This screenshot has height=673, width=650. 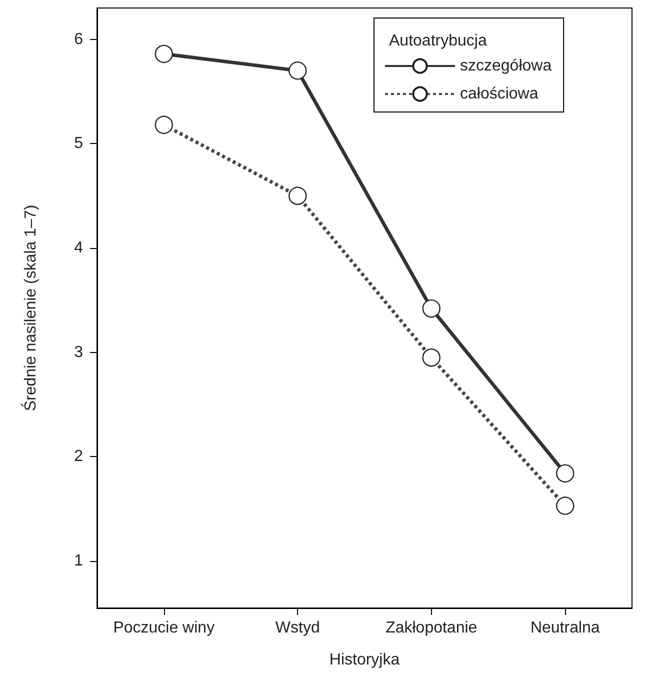 What do you see at coordinates (79, 352) in the screenshot?
I see `y-tick-label: 3` at bounding box center [79, 352].